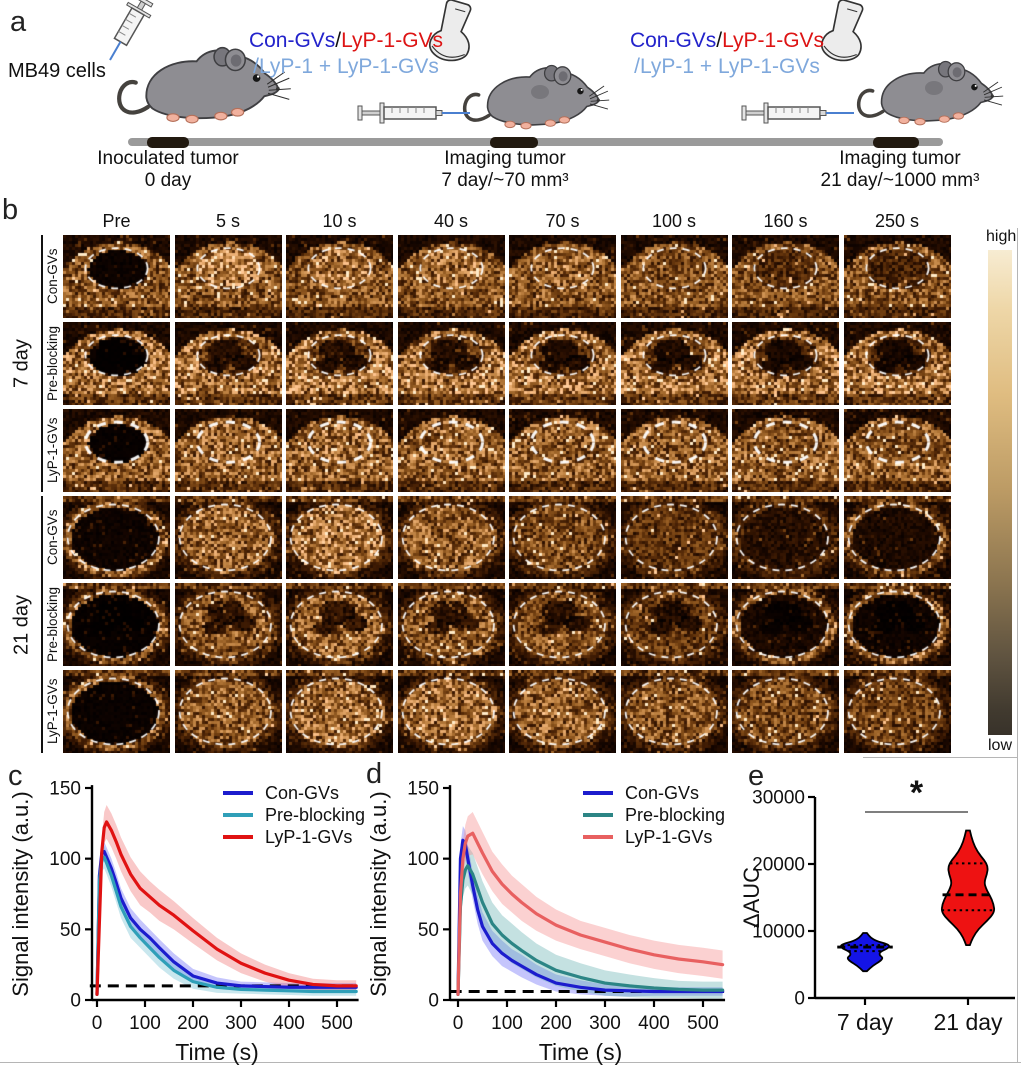 This screenshot has height=1065, width=1021. I want to click on ultrasound-image-r5-c2, so click(339, 711).